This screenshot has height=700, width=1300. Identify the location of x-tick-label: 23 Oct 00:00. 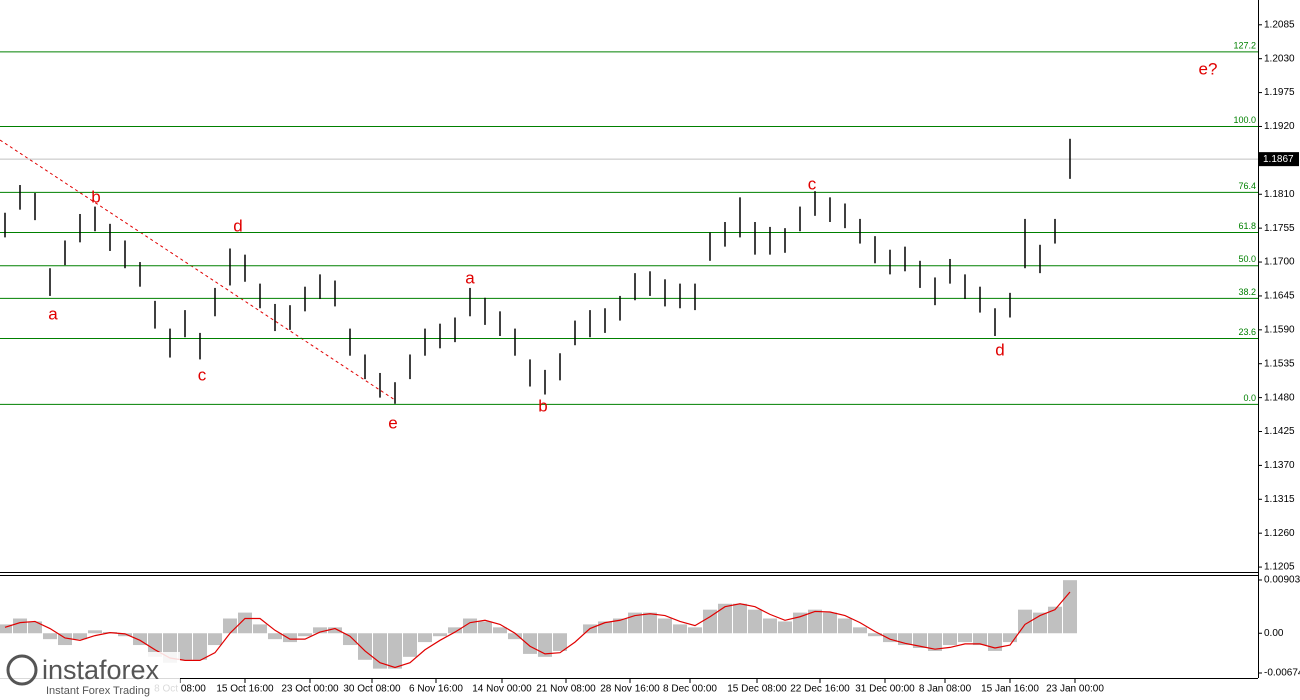
(310, 689).